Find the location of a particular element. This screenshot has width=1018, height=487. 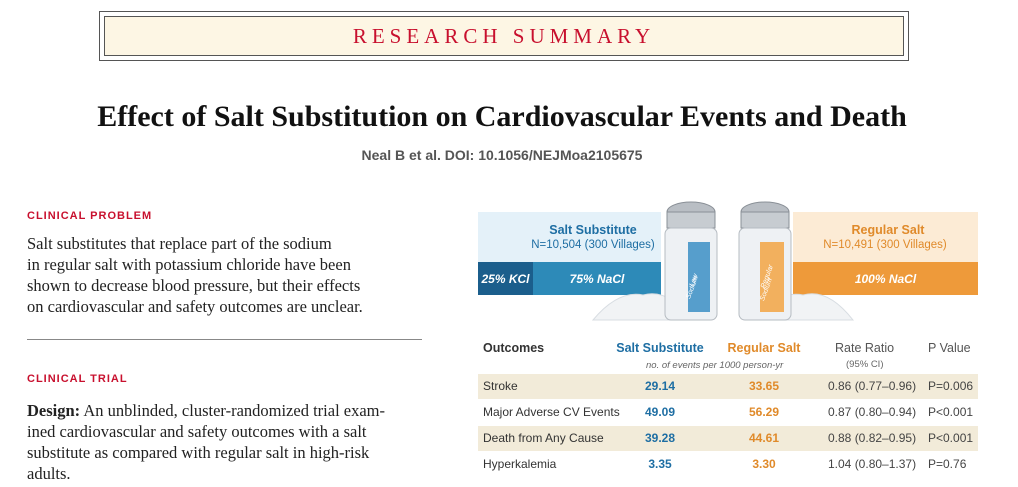

p-value: P=0.006 is located at coordinates (951, 386).